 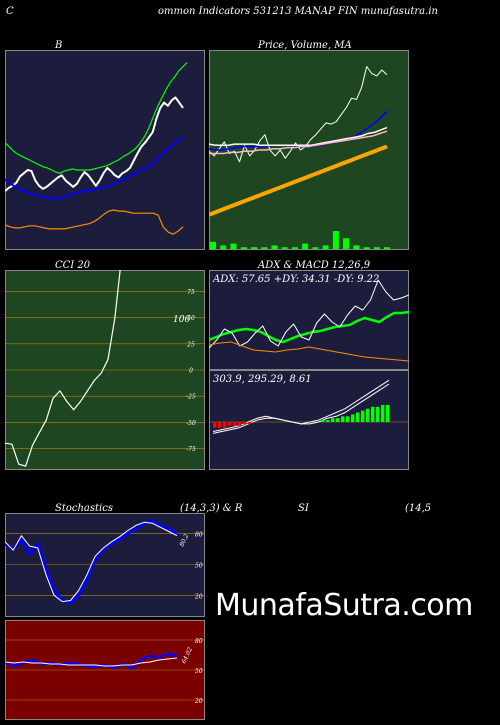 I want to click on bollinger-panel, so click(x=105, y=150).